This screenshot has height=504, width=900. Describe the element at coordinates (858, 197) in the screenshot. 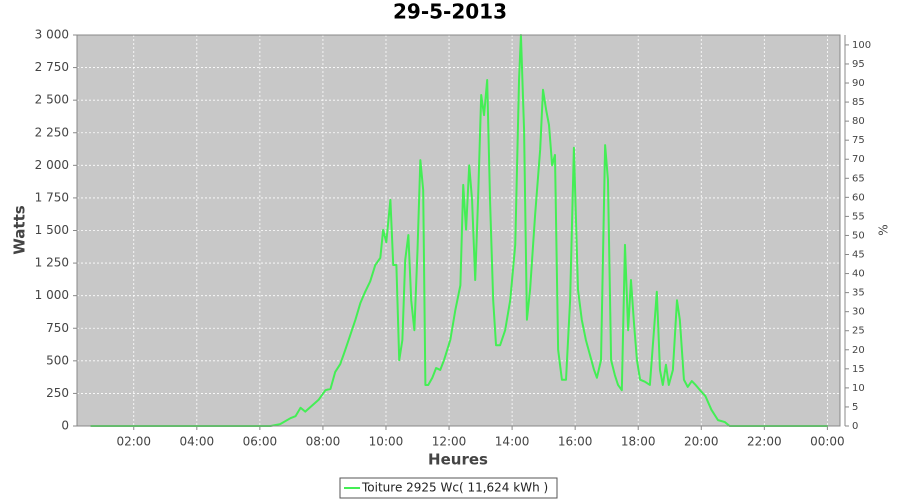

I see `y2-tick-label: 60` at that location.